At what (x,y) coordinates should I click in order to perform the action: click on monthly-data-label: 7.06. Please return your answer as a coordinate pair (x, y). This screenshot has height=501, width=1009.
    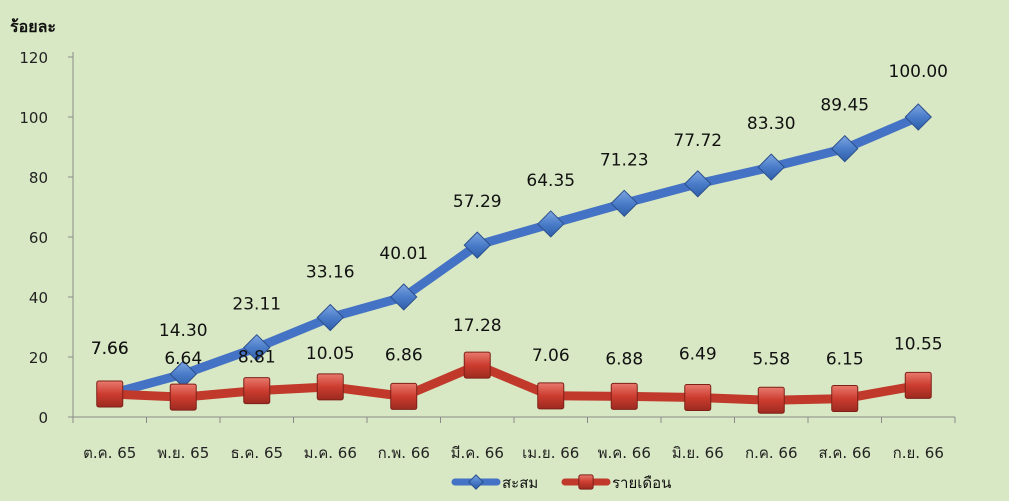
    Looking at the image, I should click on (551, 356).